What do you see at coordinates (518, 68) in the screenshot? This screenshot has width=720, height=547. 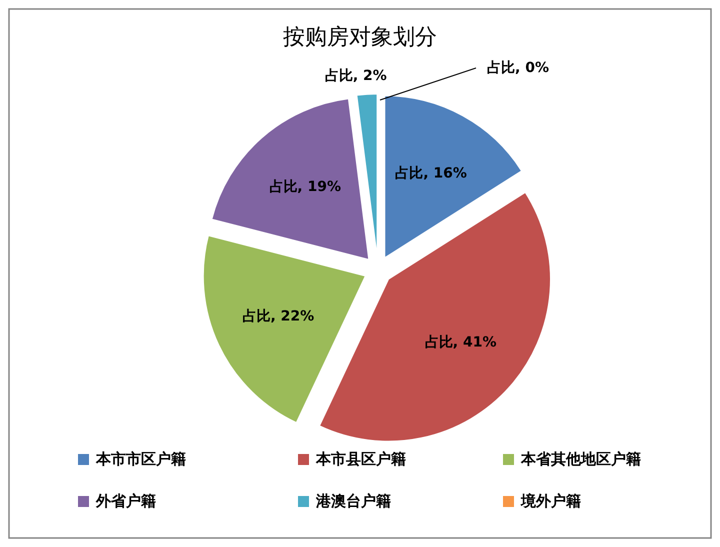 I see `text: 占比, 0%` at bounding box center [518, 68].